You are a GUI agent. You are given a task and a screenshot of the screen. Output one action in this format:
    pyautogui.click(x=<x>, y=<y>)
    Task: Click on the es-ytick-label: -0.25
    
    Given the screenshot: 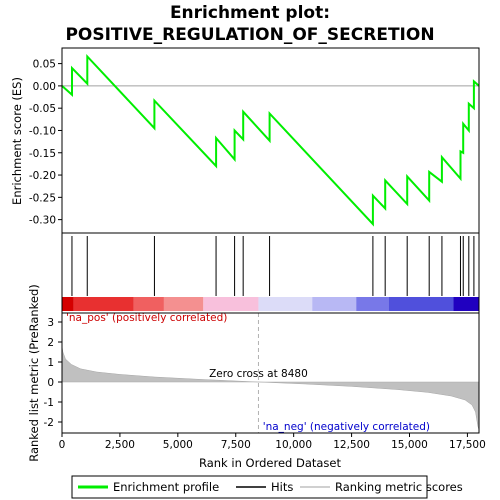 What is the action you would take?
    pyautogui.click(x=42, y=198)
    